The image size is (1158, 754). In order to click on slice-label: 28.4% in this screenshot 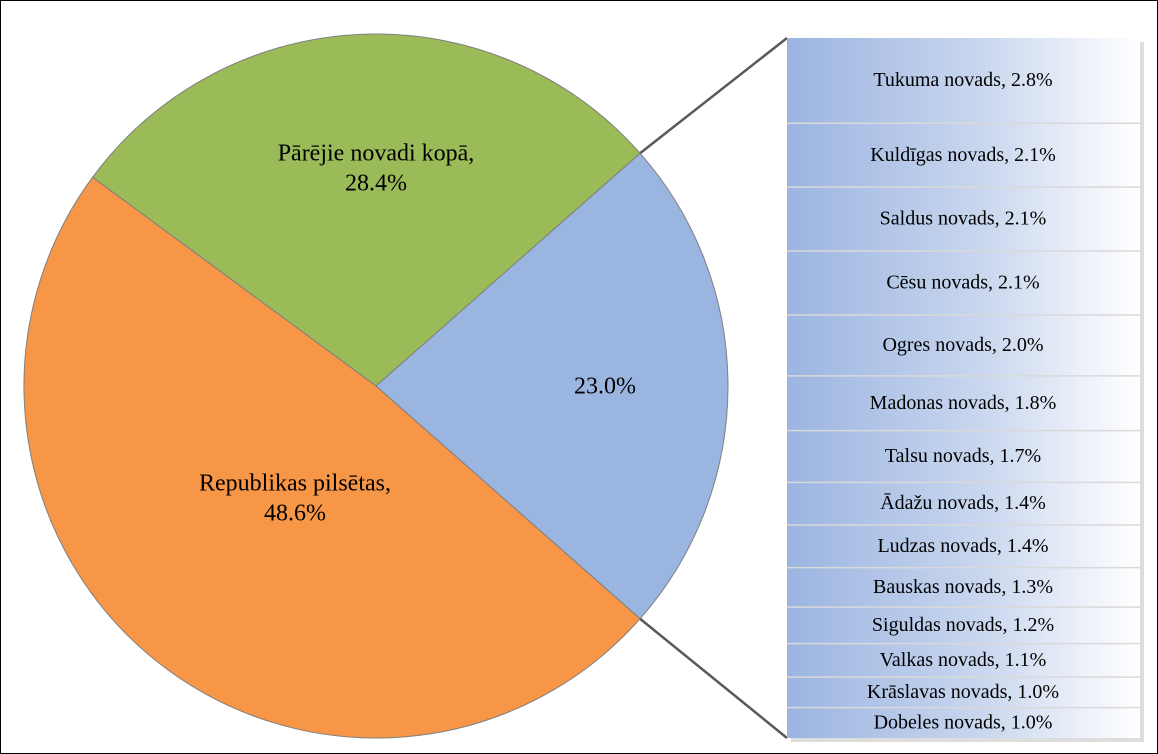, I will do `click(376, 184)`.